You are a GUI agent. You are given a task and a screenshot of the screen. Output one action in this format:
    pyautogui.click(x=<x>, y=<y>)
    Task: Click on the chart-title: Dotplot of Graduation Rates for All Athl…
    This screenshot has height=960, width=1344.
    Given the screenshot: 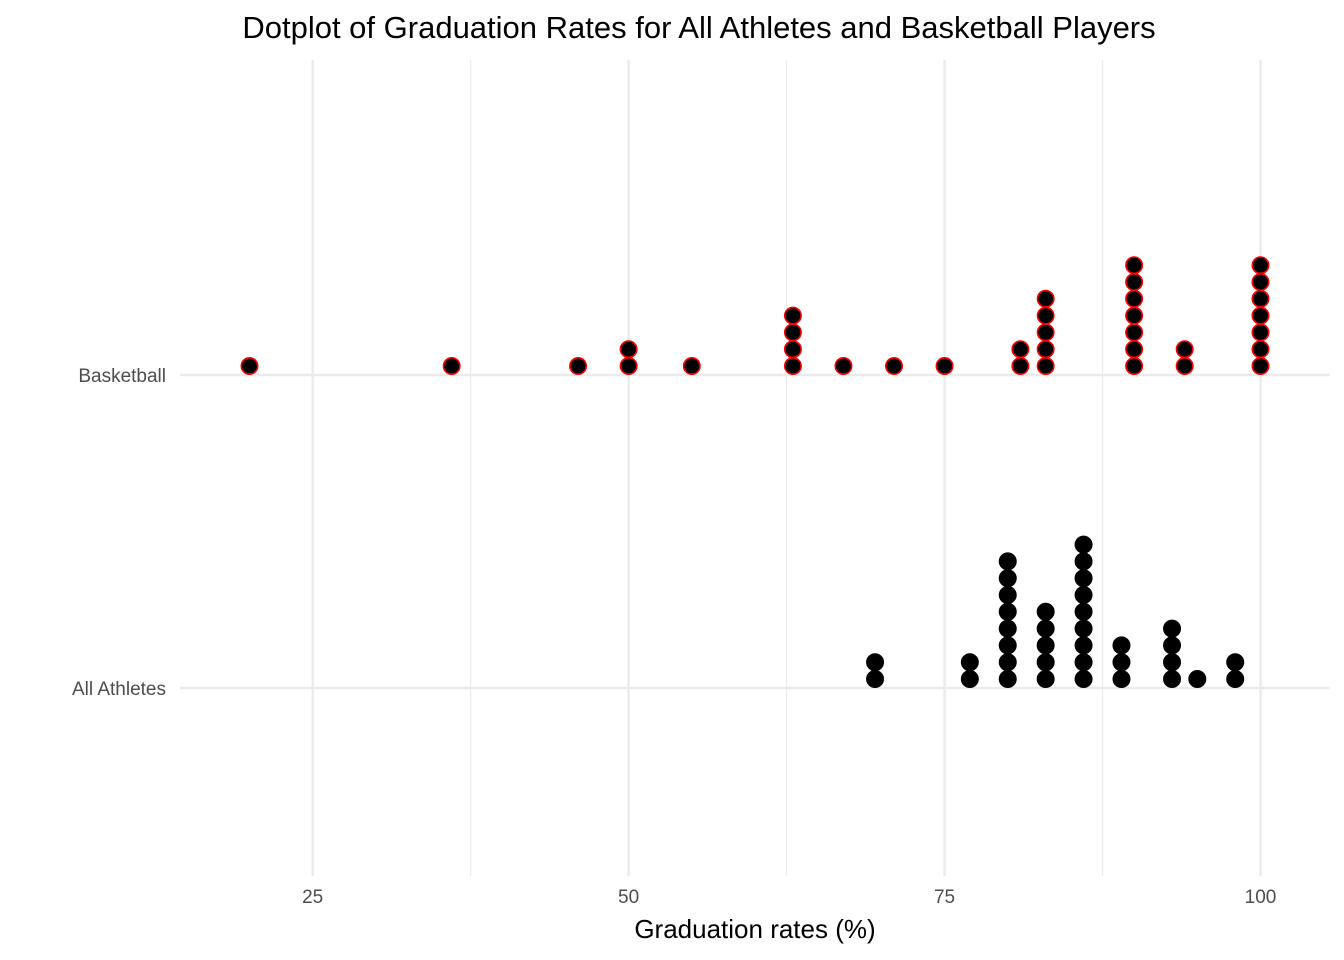 What is the action you would take?
    pyautogui.click(x=698, y=27)
    